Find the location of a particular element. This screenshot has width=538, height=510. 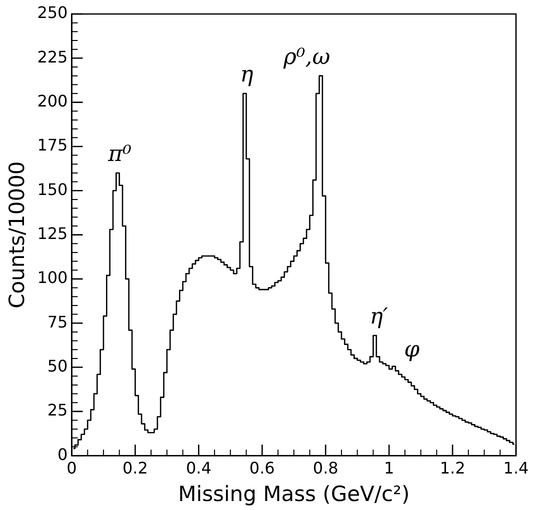

y-tick-label: 150 is located at coordinates (52, 189).